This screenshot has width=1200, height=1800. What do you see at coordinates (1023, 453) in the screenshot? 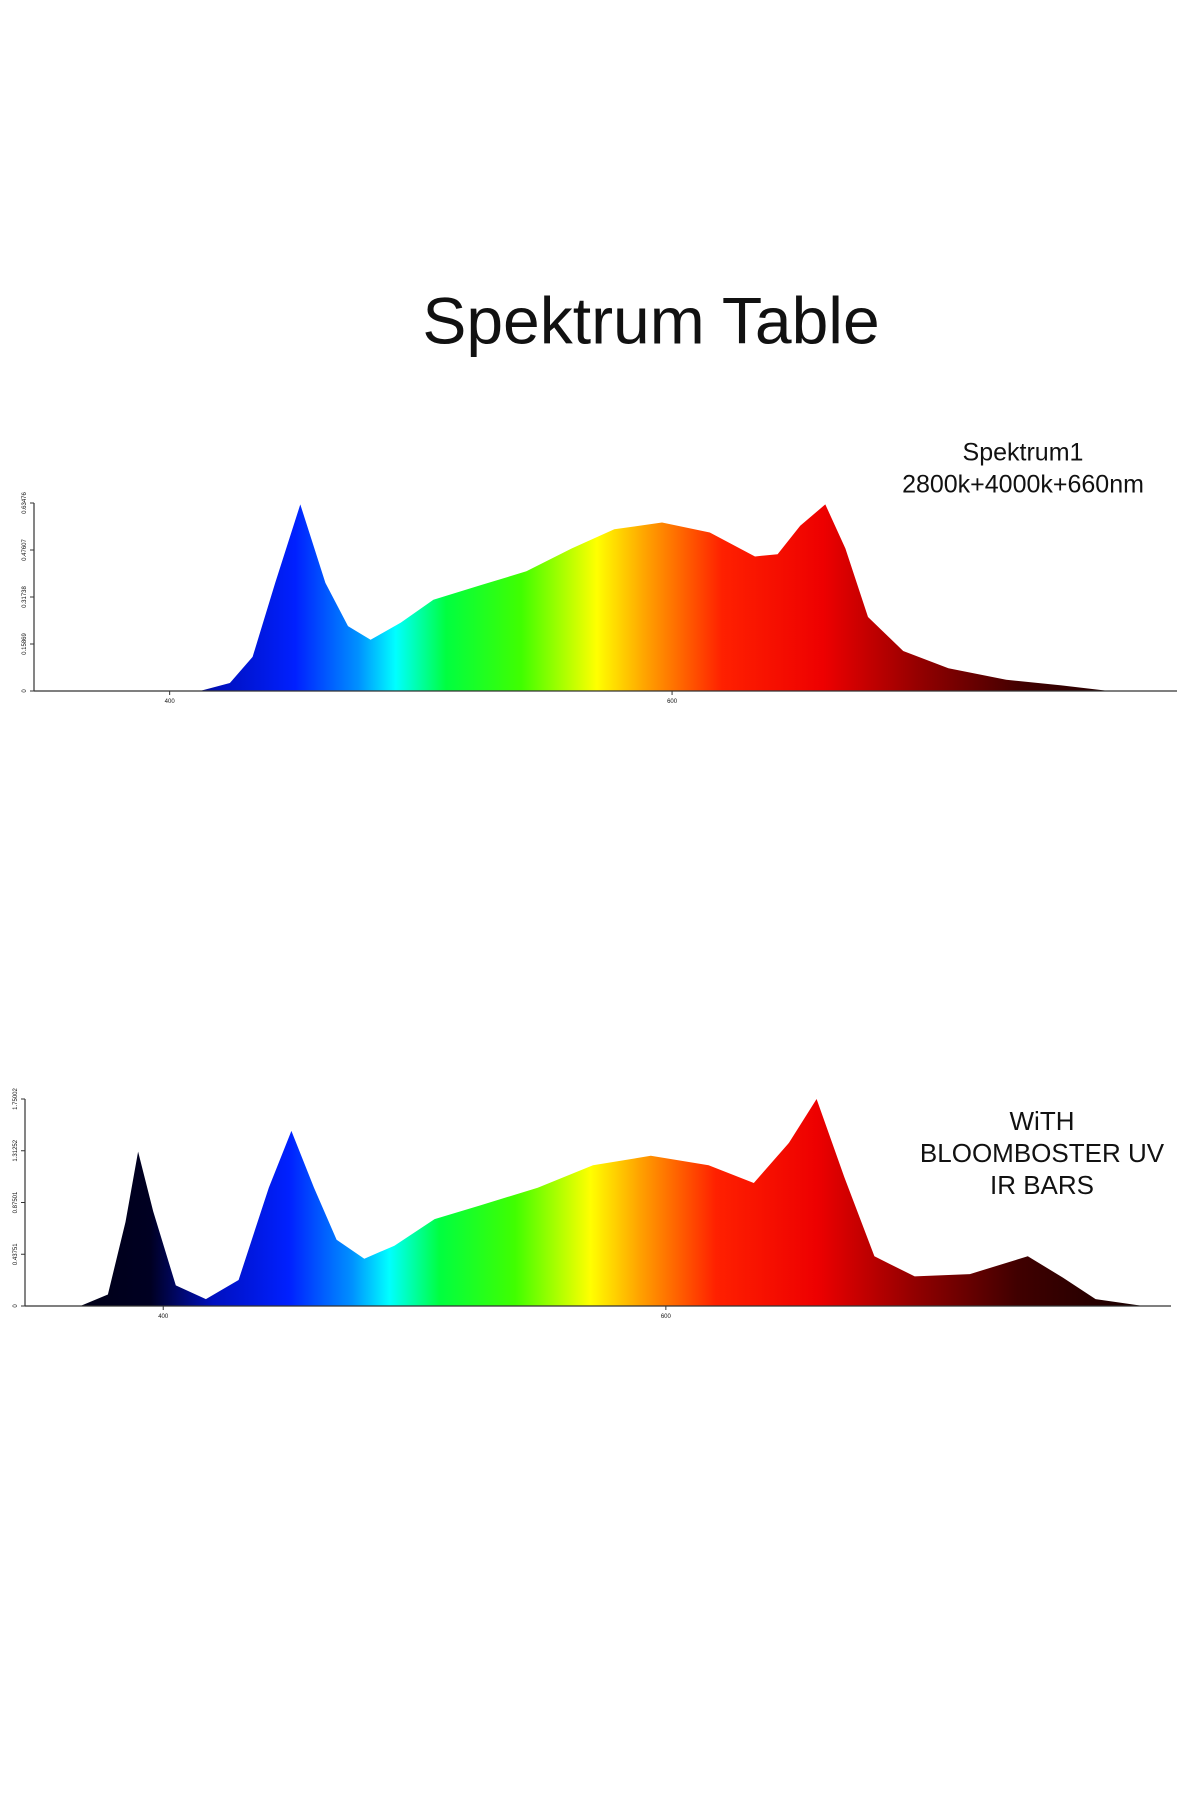
I see `annotation: Spektrum1` at bounding box center [1023, 453].